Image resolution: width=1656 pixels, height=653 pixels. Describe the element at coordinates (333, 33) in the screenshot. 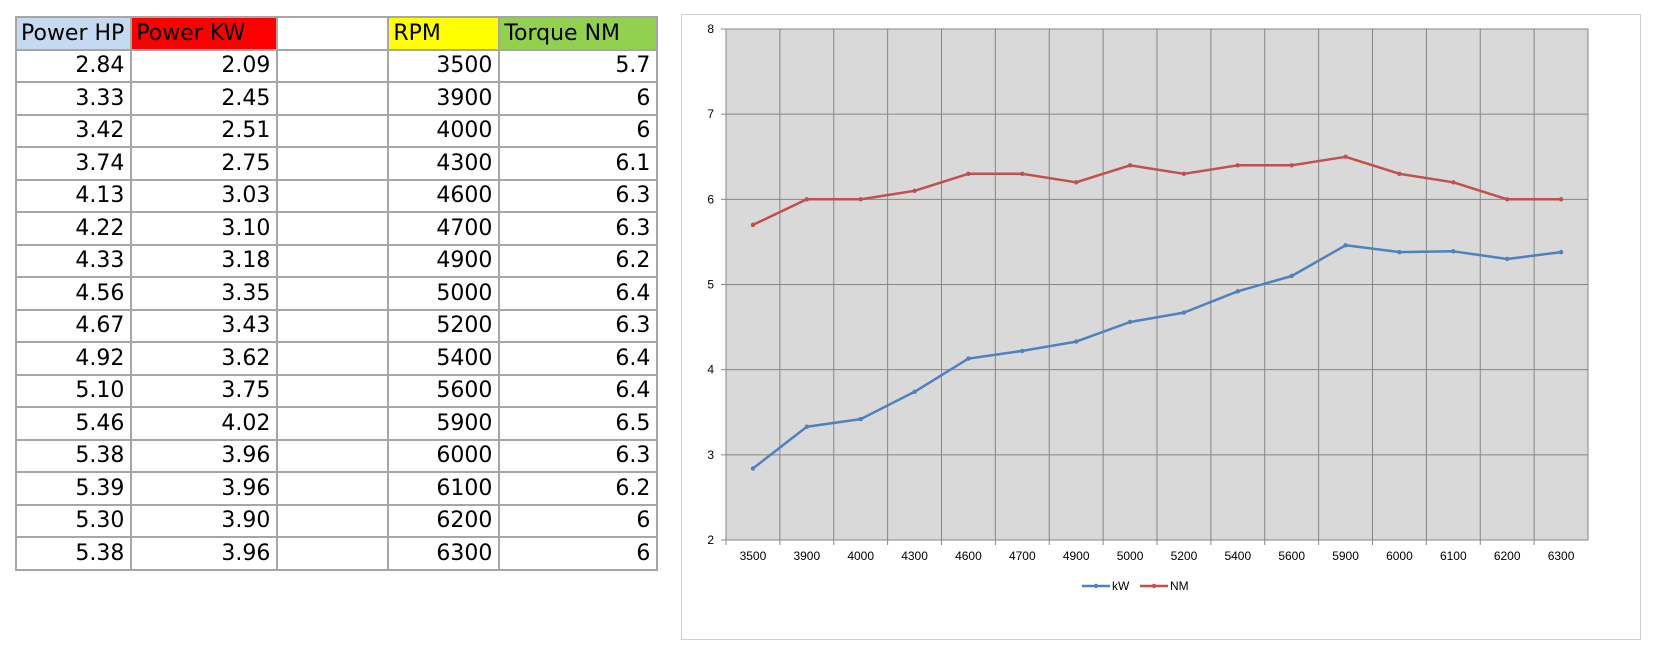

I see `header-cell` at that location.